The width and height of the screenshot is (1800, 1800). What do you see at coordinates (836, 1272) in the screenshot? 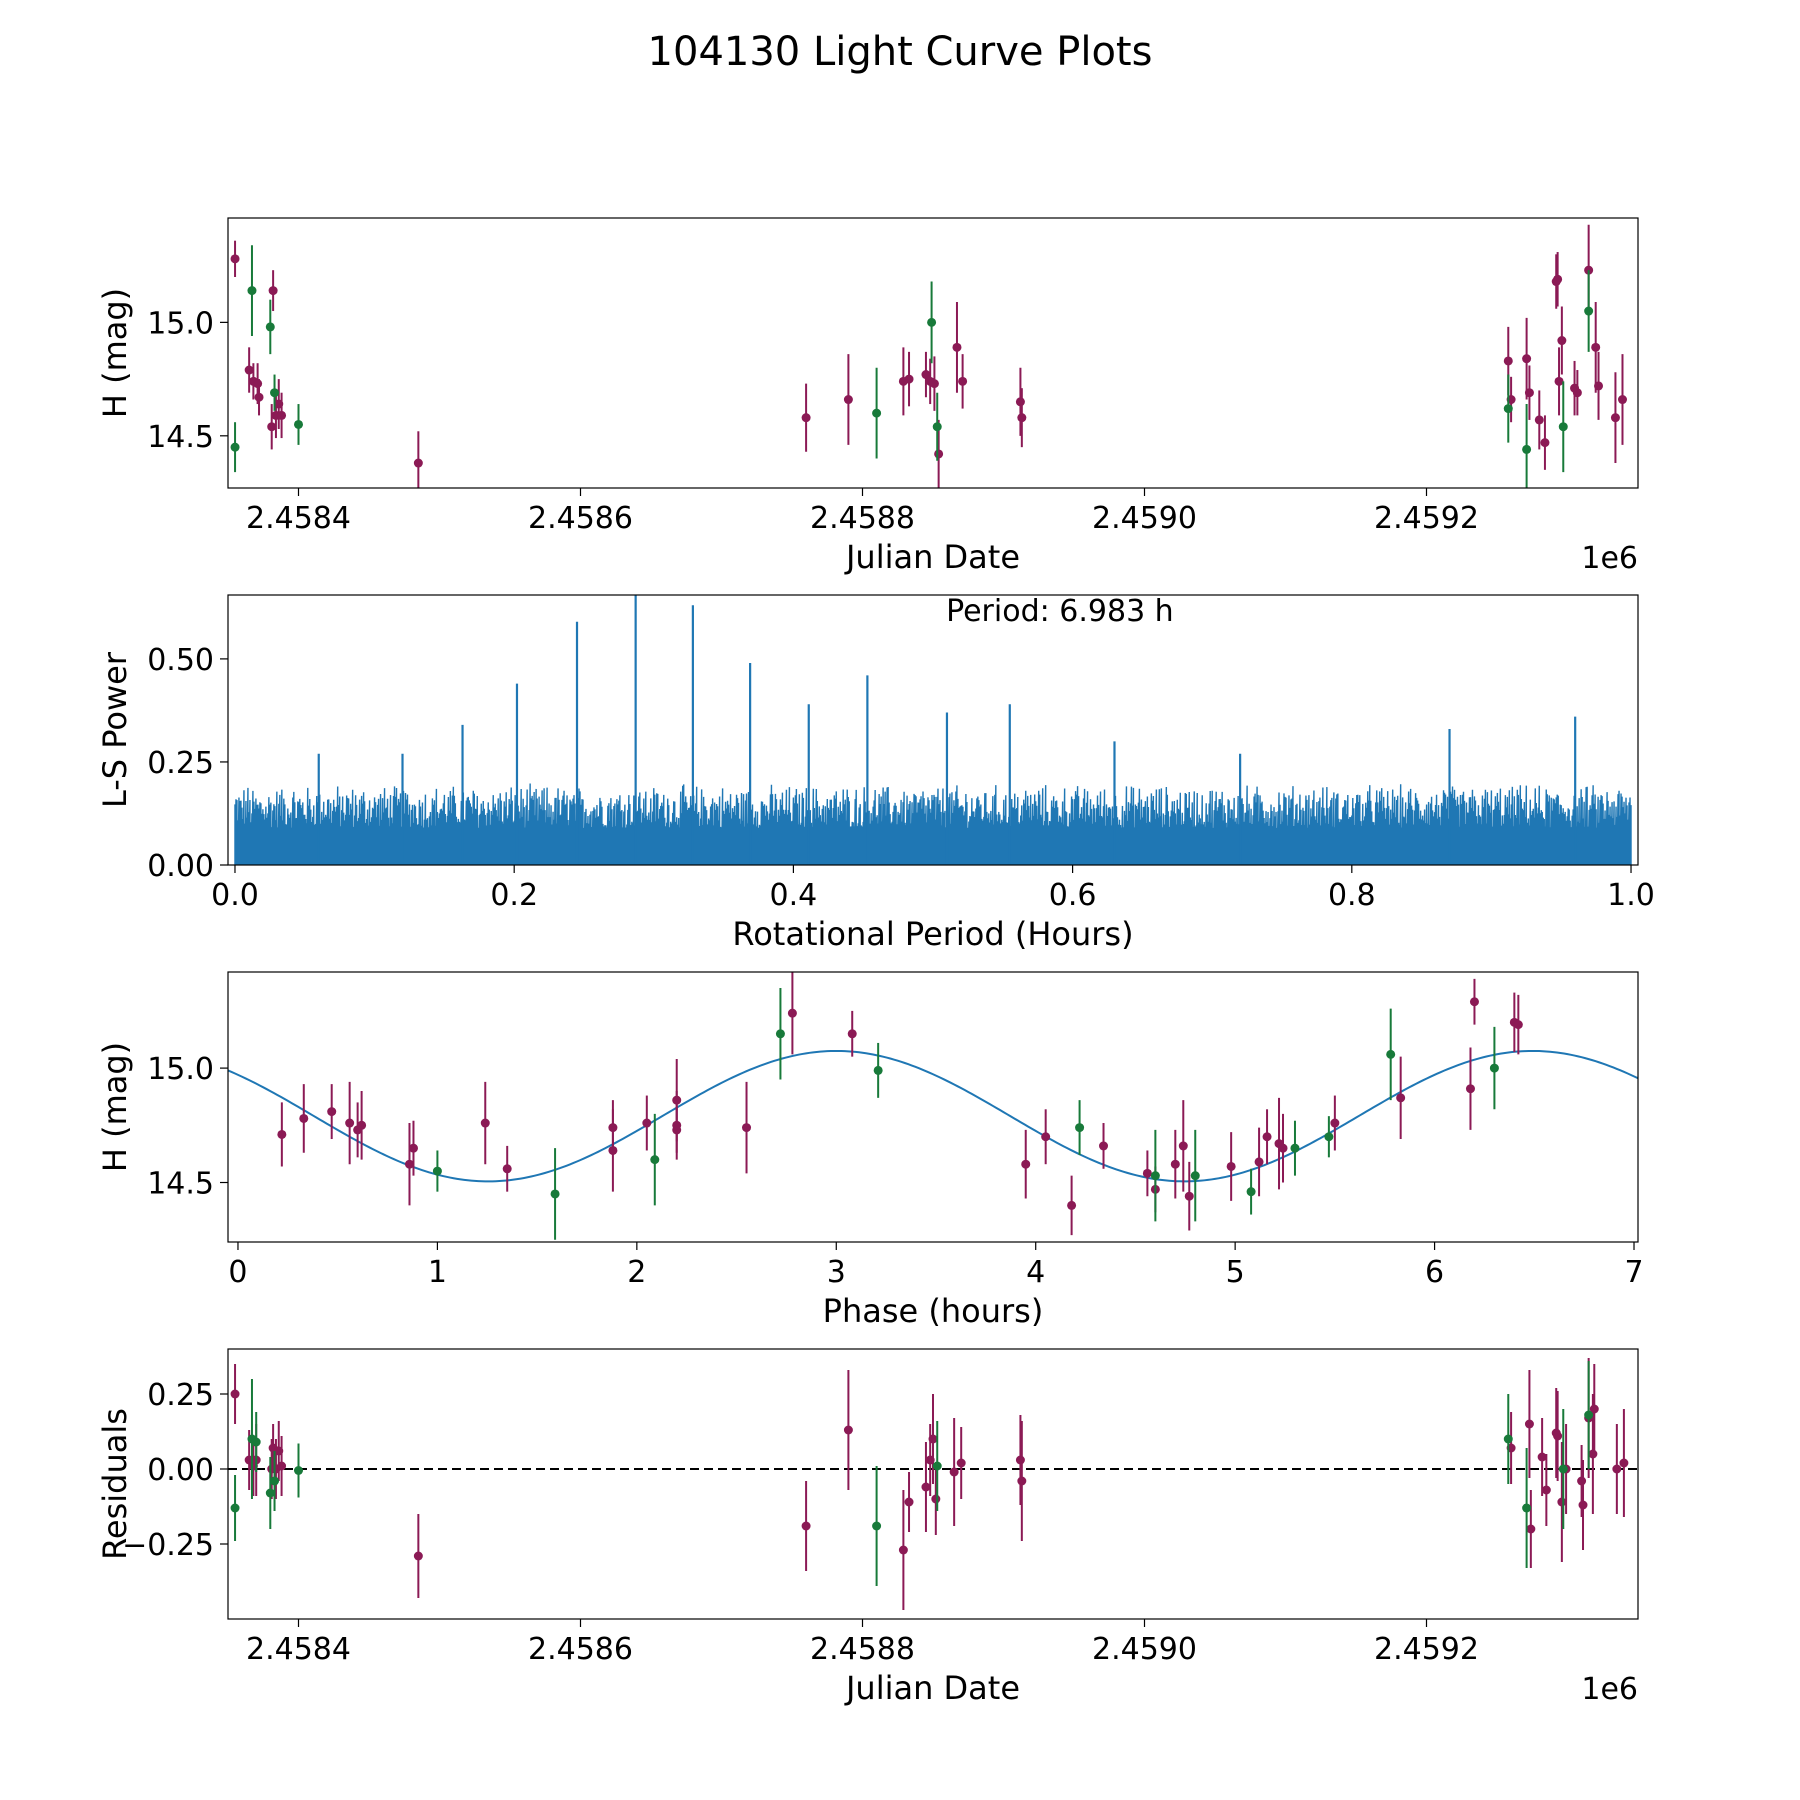
I see `x-tick-label: 3` at bounding box center [836, 1272].